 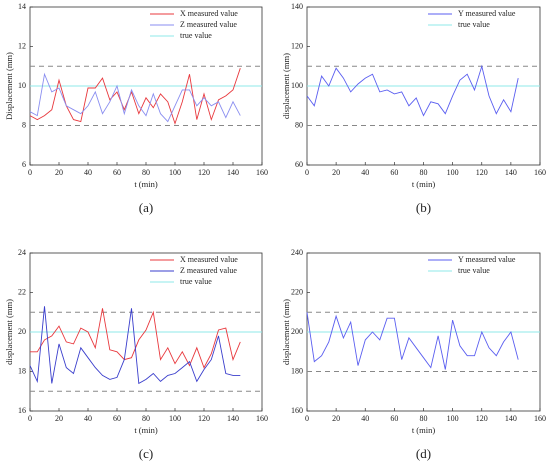 I want to click on y-tick-label: 100, so click(x=297, y=85).